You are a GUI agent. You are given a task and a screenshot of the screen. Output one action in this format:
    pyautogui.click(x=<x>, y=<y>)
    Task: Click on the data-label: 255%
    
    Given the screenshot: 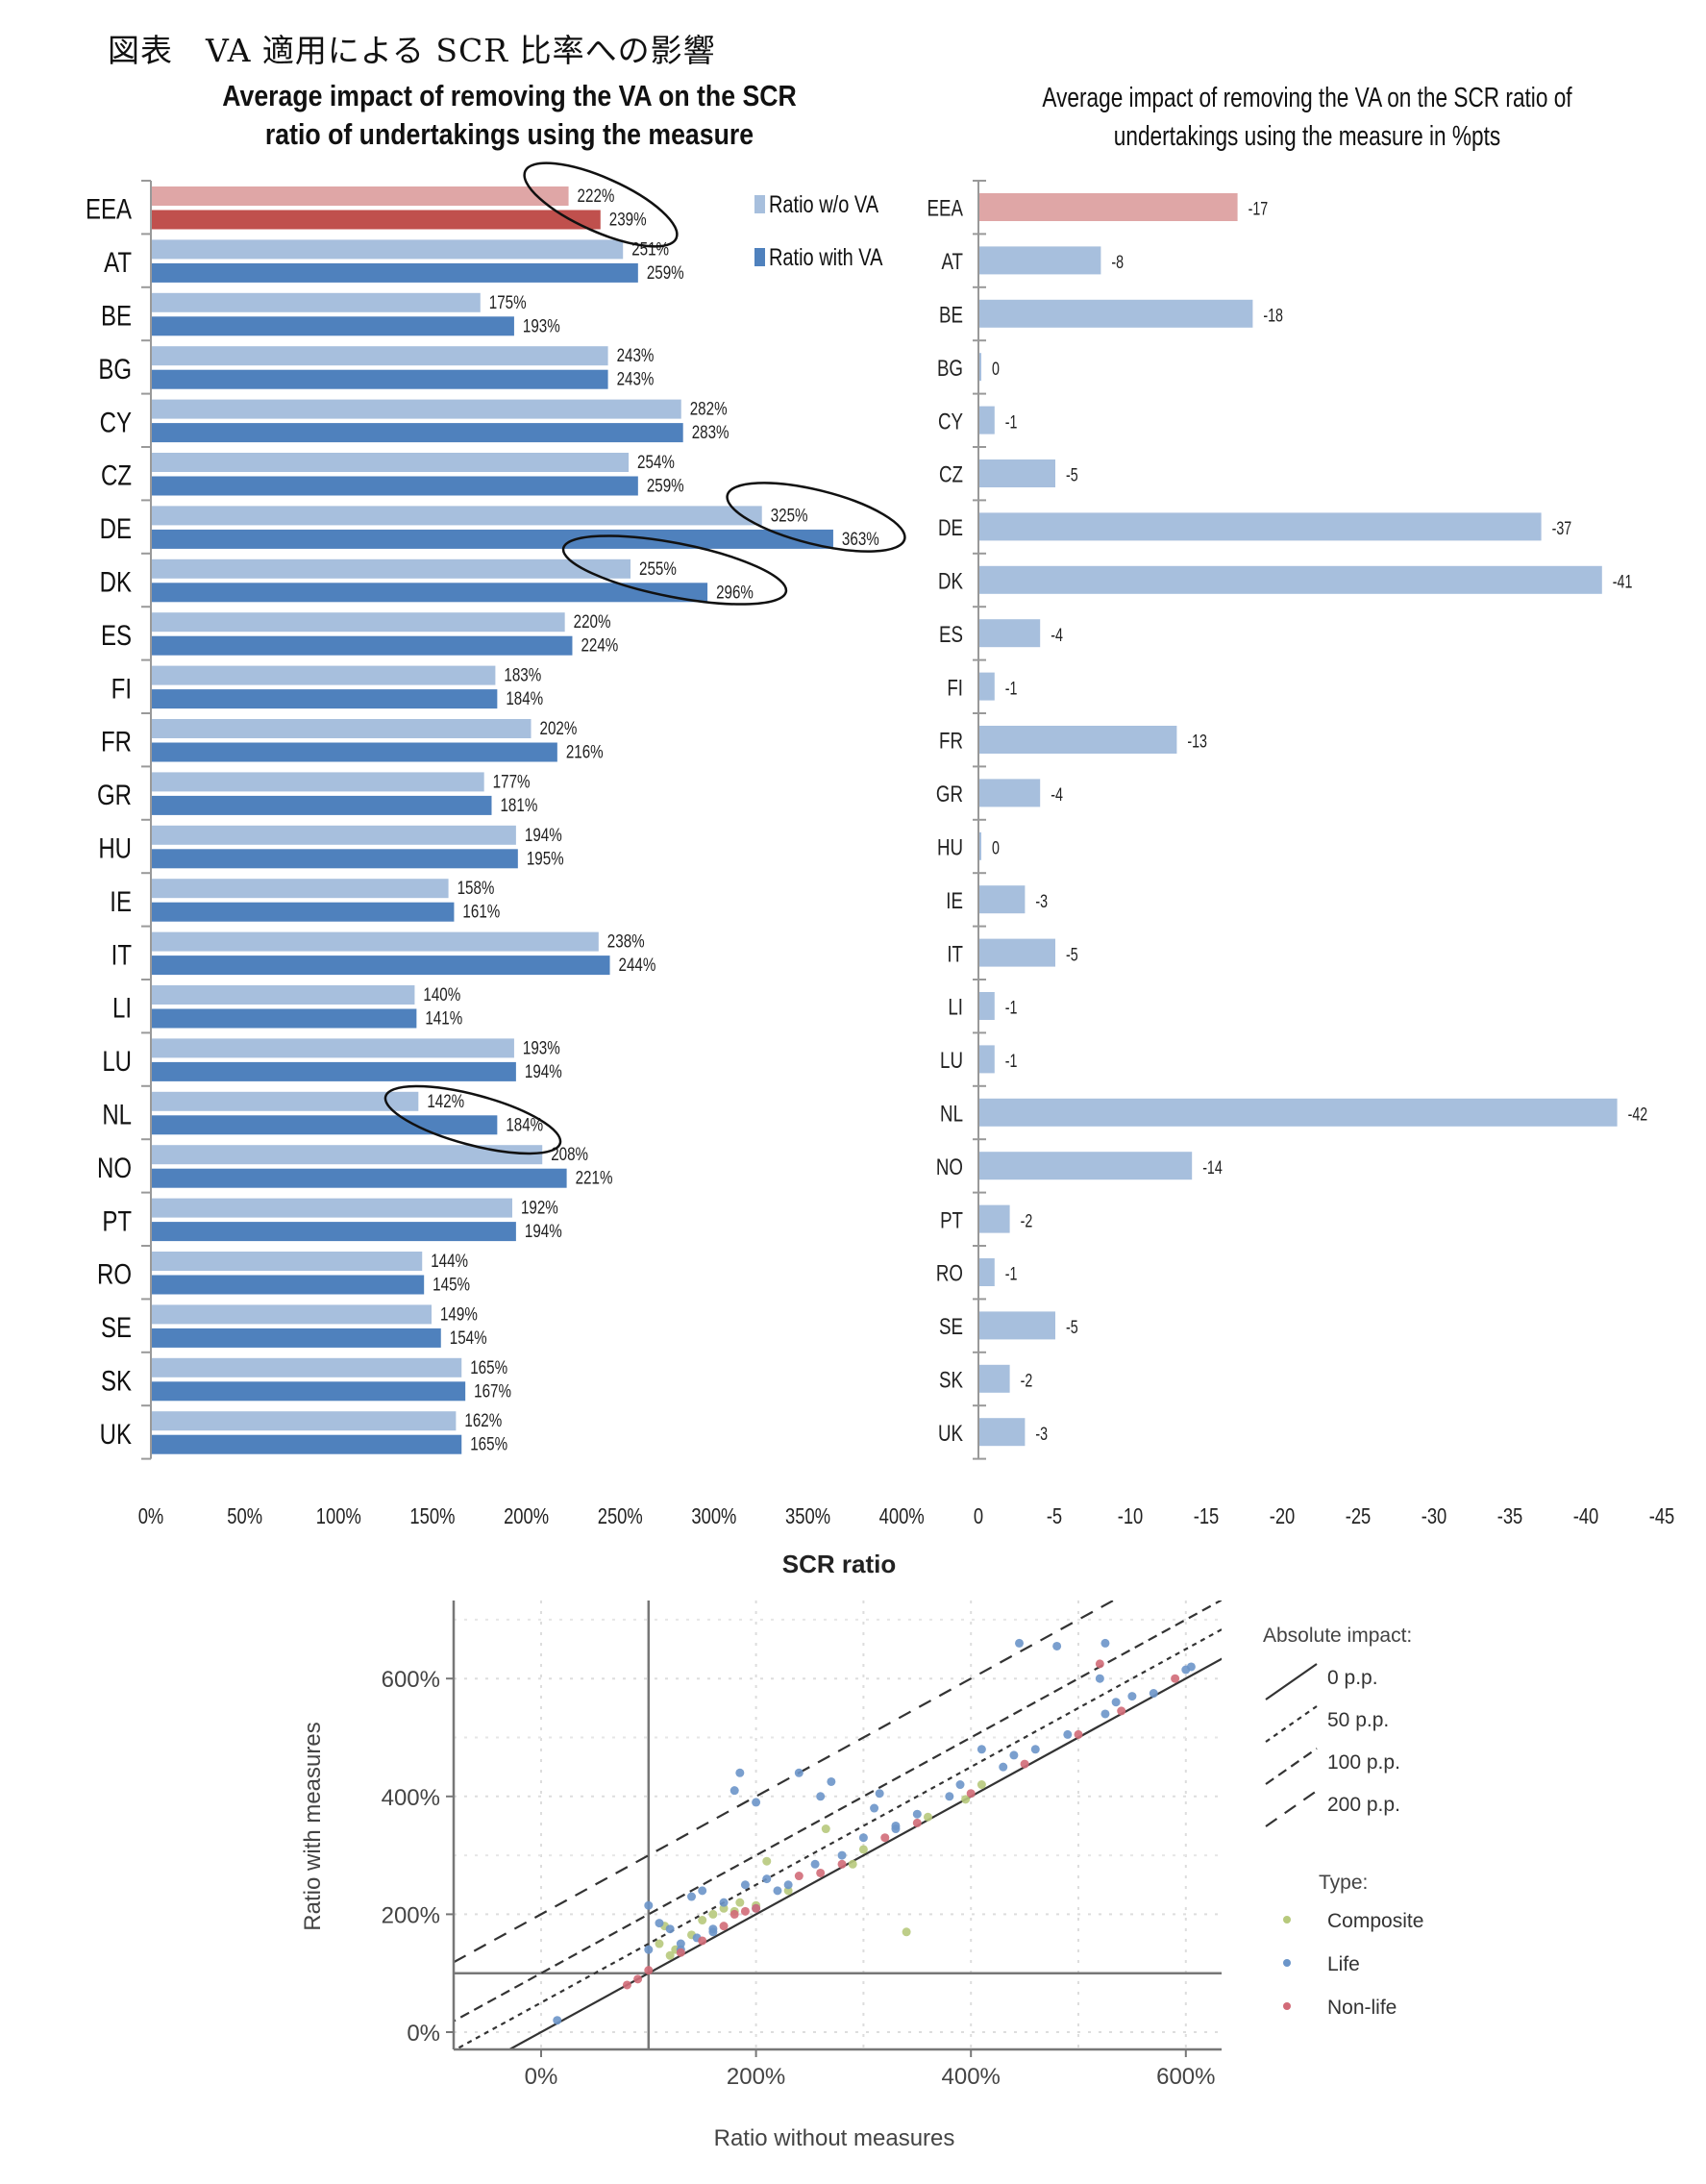 What is the action you would take?
    pyautogui.click(x=658, y=568)
    